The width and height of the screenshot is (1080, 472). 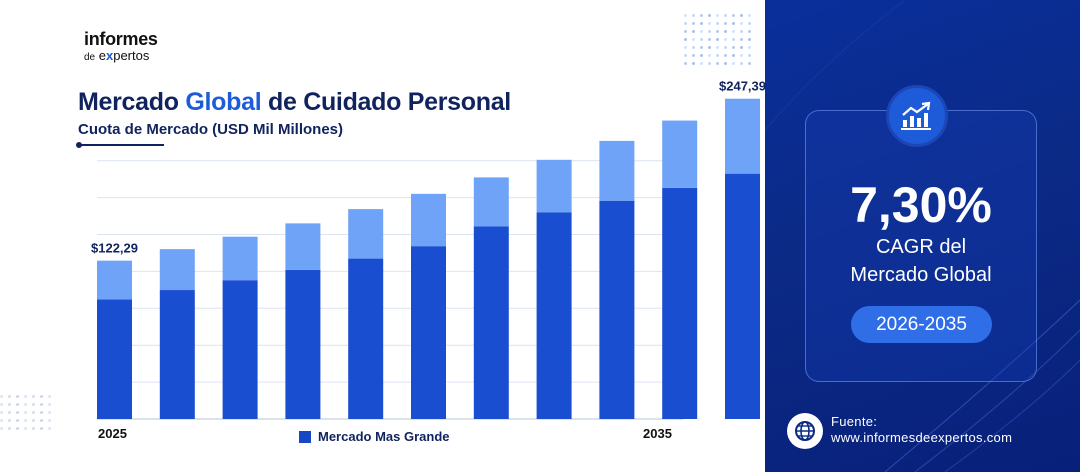 What do you see at coordinates (120, 145) in the screenshot?
I see `subtitle-underline` at bounding box center [120, 145].